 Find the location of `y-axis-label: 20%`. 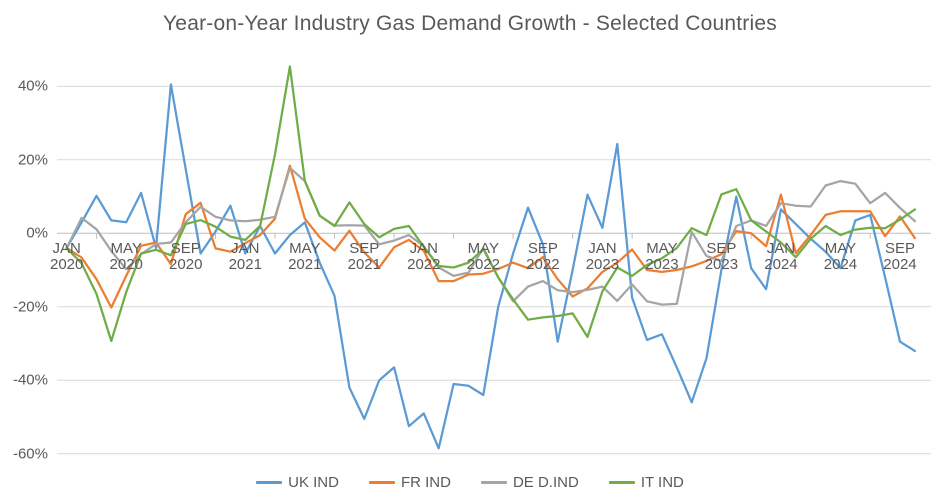

y-axis-label: 20% is located at coordinates (32, 160).